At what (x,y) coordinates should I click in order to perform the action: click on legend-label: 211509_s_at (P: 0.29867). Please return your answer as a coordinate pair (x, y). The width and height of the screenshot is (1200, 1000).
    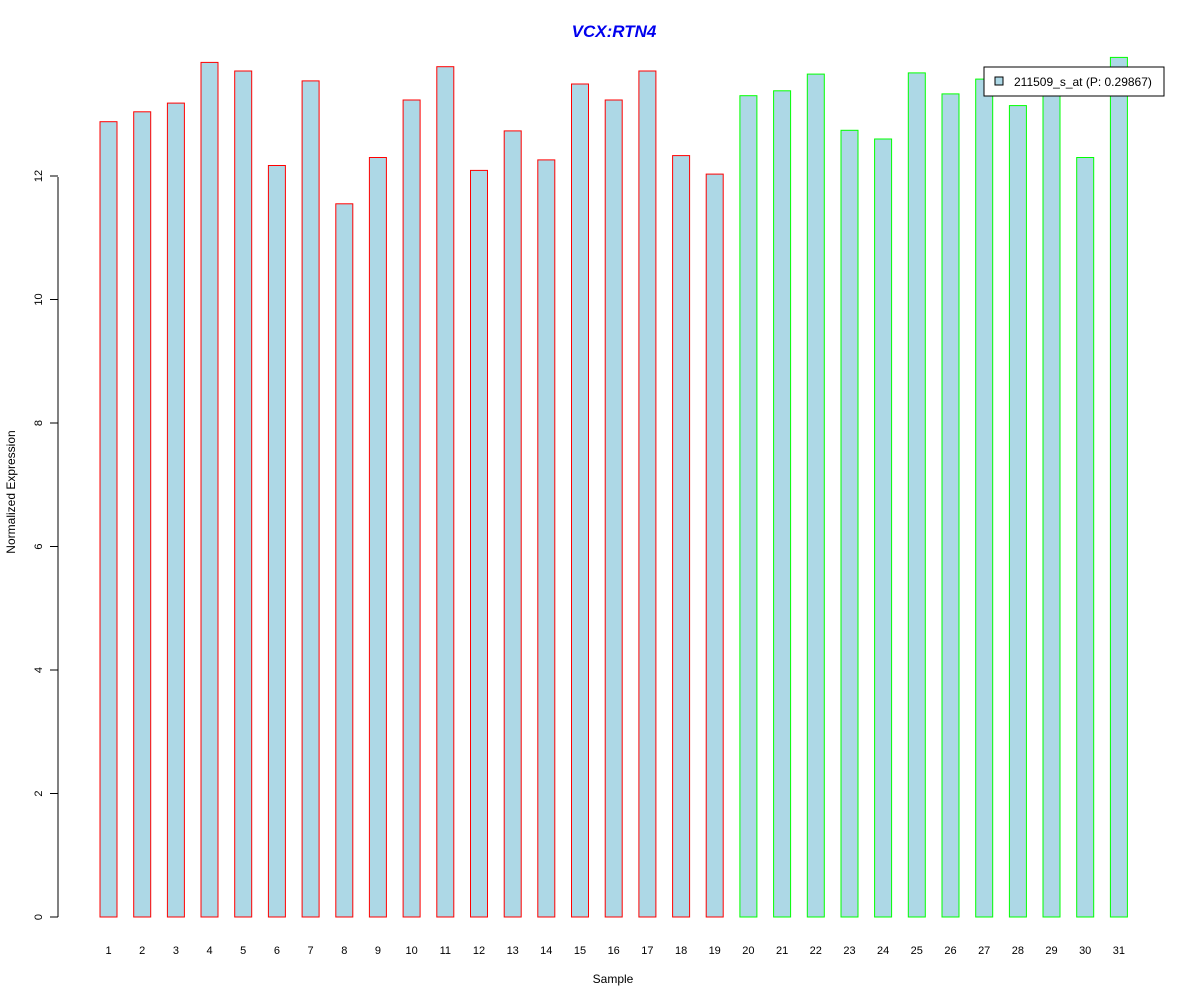
    Looking at the image, I should click on (1083, 82).